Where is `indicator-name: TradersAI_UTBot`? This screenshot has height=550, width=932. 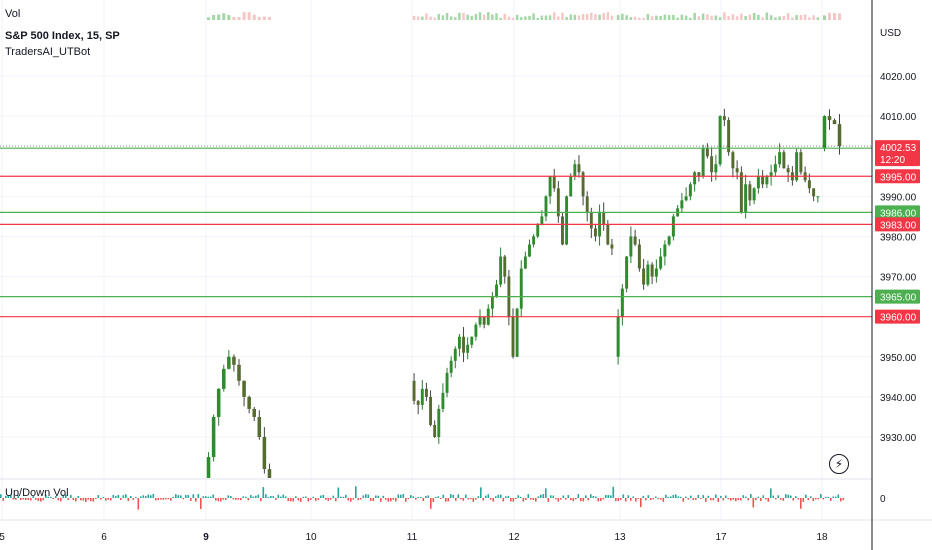 indicator-name: TradersAI_UTBot is located at coordinates (48, 52).